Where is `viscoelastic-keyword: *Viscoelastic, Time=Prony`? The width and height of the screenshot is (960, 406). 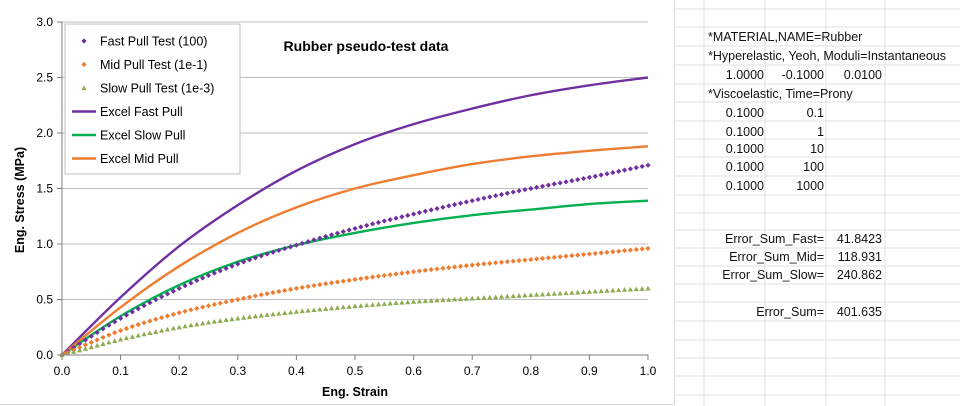
viscoelastic-keyword: *Viscoelastic, Time=Prony is located at coordinates (780, 94).